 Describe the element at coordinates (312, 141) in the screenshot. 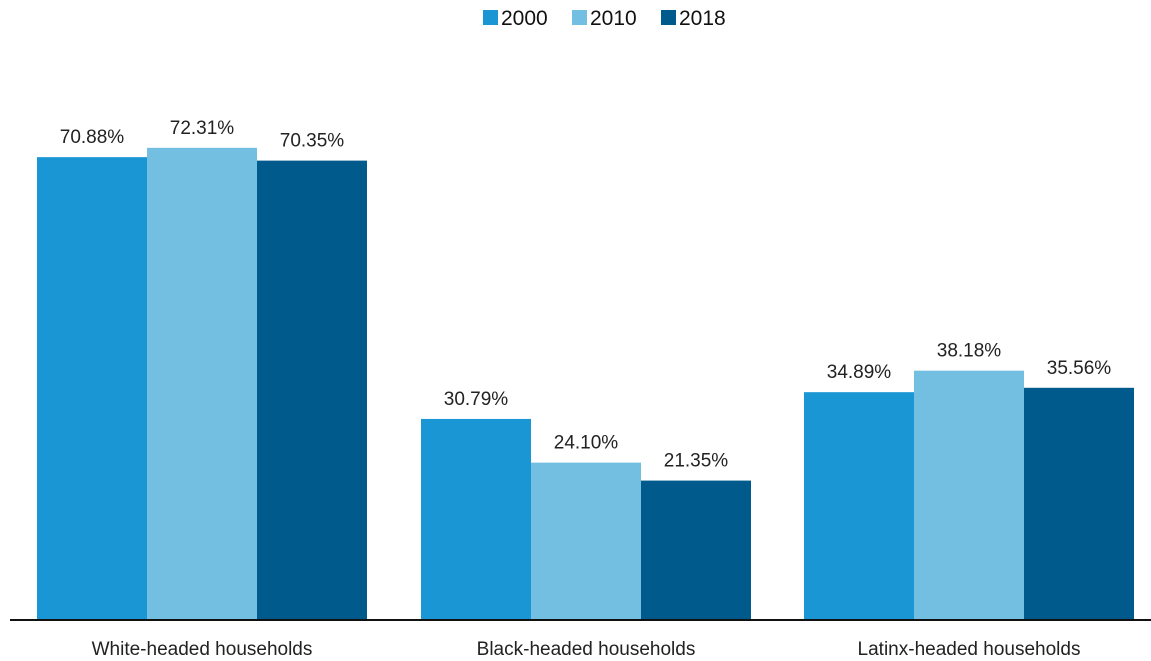

I see `data-label-2018-0: 70.35%` at that location.